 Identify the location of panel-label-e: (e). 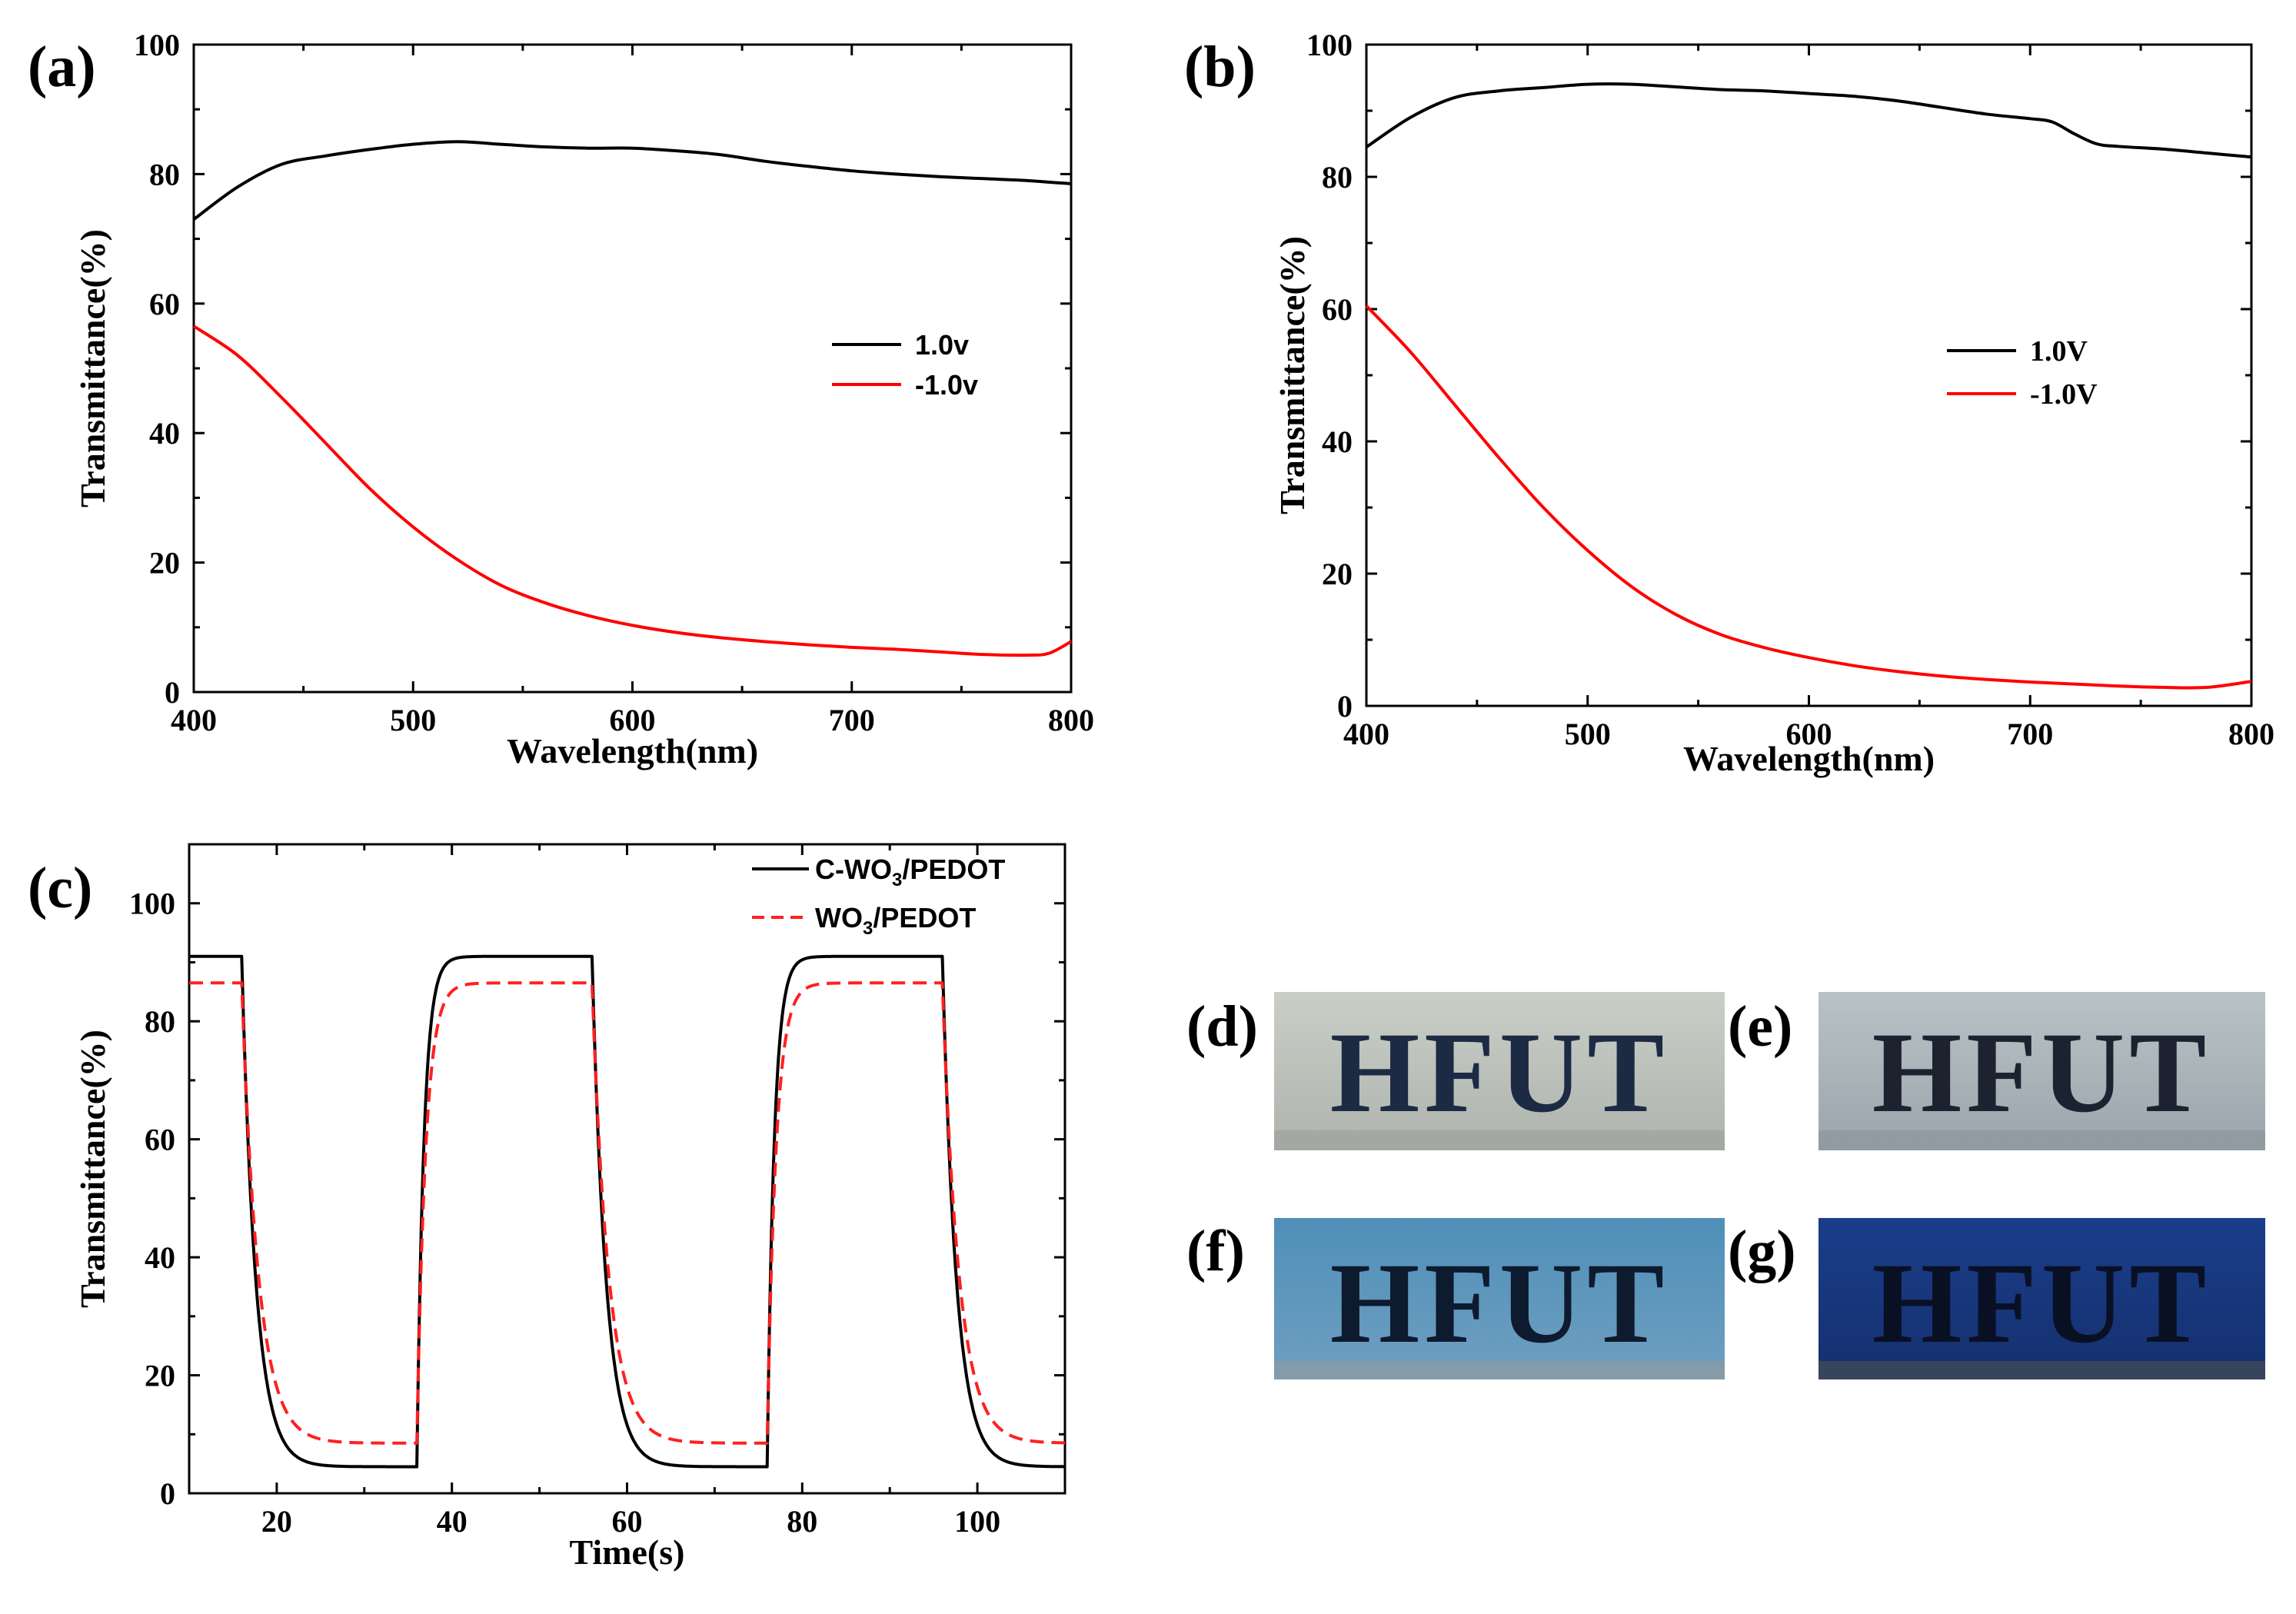
(1760, 1026).